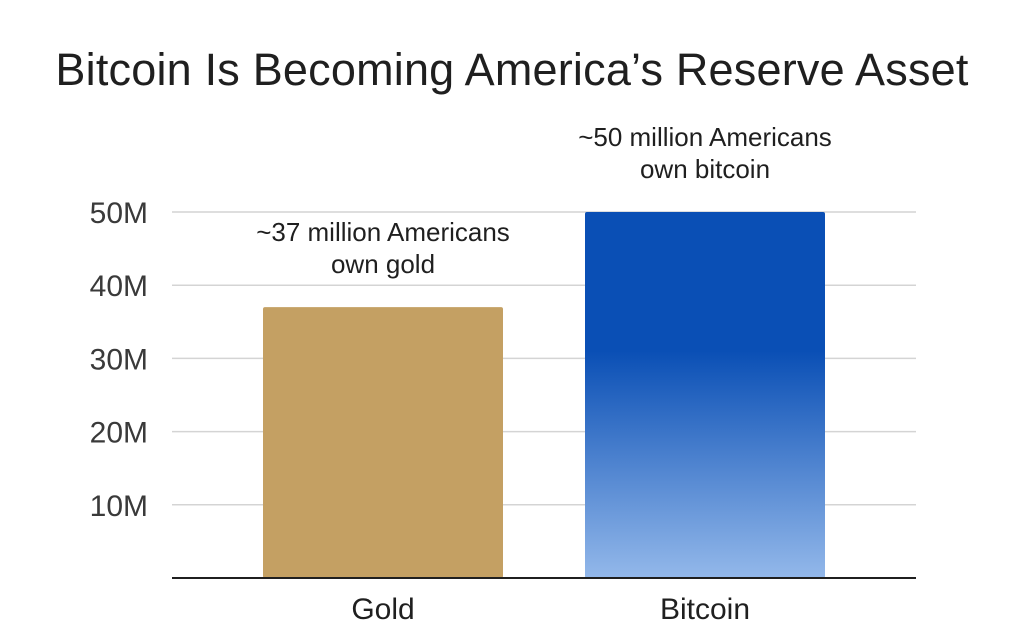 The height and width of the screenshot is (630, 1024). I want to click on y-tick-label: 50M, so click(119, 213).